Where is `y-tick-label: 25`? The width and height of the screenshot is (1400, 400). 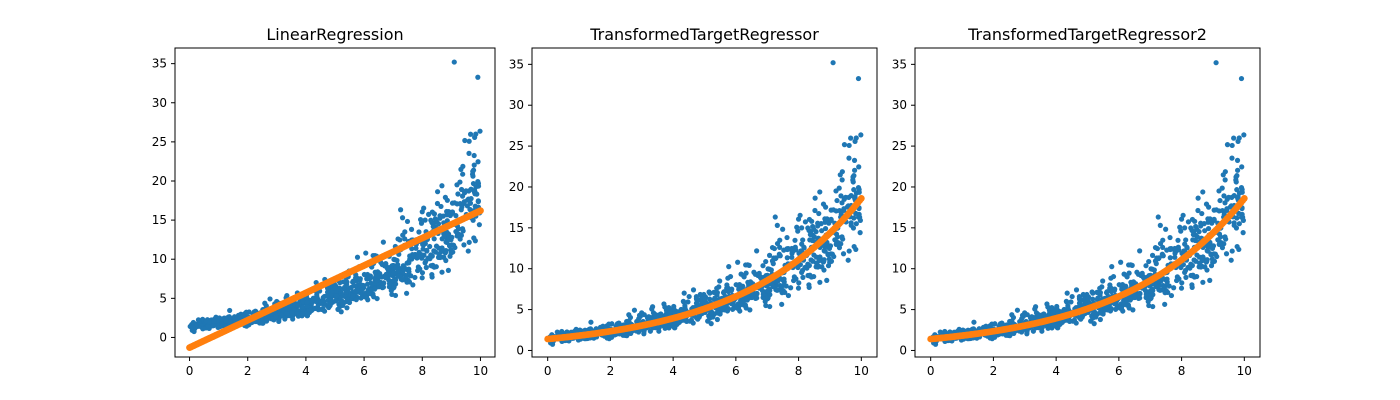
y-tick-label: 25 is located at coordinates (159, 142).